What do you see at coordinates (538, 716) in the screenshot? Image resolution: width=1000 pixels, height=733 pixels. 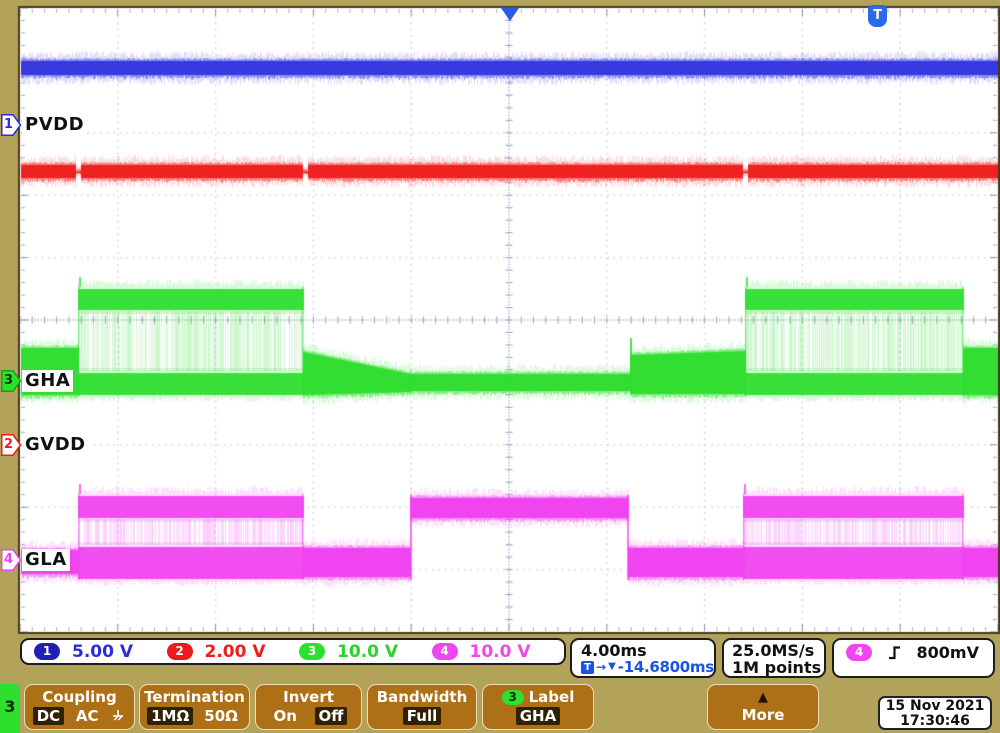 I see `label-value: GHA` at bounding box center [538, 716].